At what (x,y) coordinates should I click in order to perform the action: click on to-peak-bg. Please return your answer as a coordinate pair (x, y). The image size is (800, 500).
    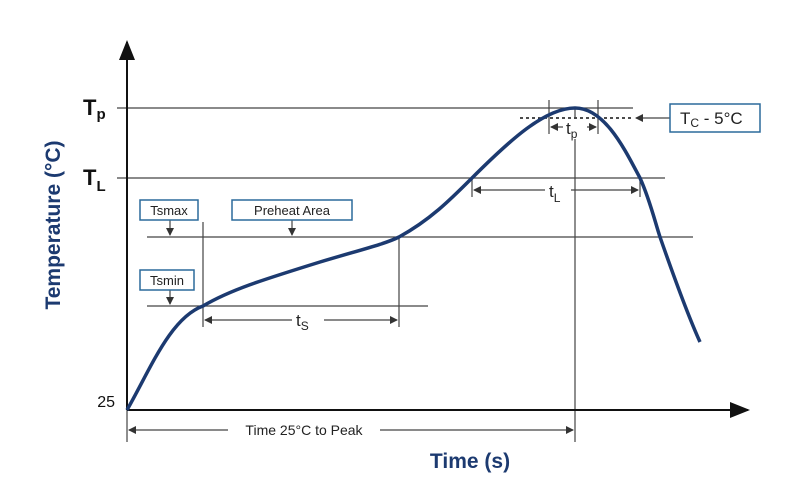
    Looking at the image, I should click on (304, 430).